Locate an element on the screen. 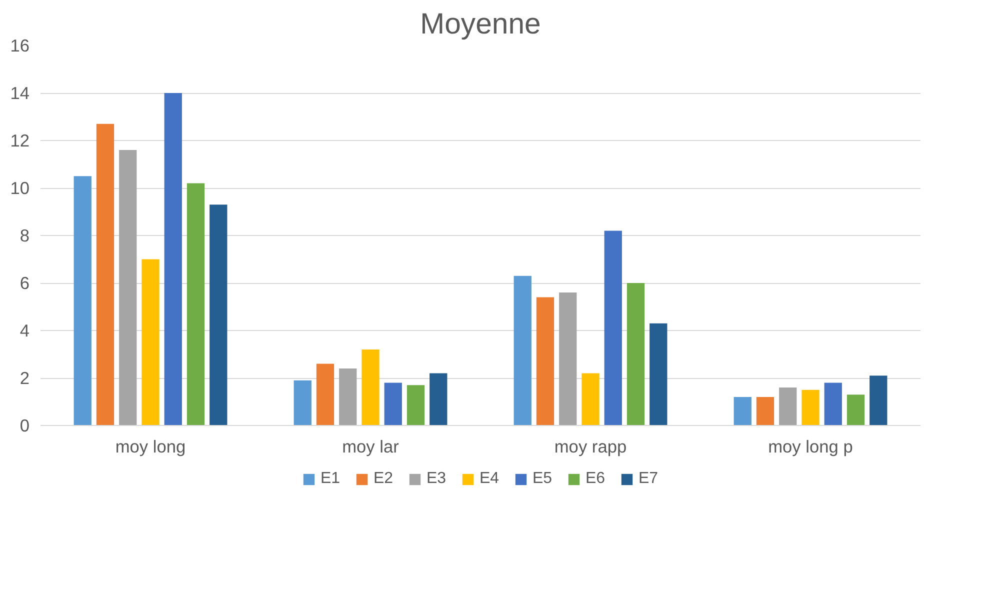 This screenshot has height=616, width=990. x-tick-label: moy rapp is located at coordinates (590, 446).